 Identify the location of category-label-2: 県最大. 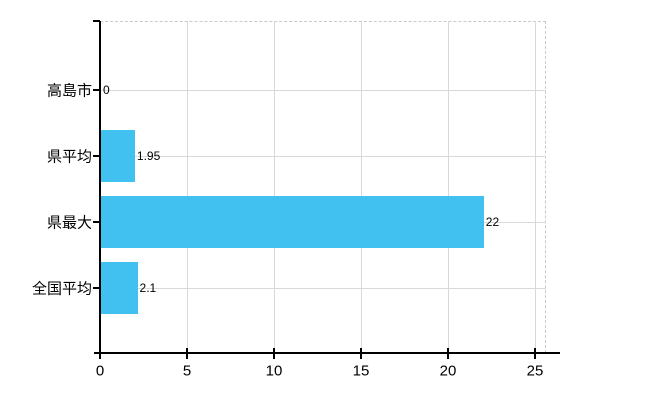
(69, 223).